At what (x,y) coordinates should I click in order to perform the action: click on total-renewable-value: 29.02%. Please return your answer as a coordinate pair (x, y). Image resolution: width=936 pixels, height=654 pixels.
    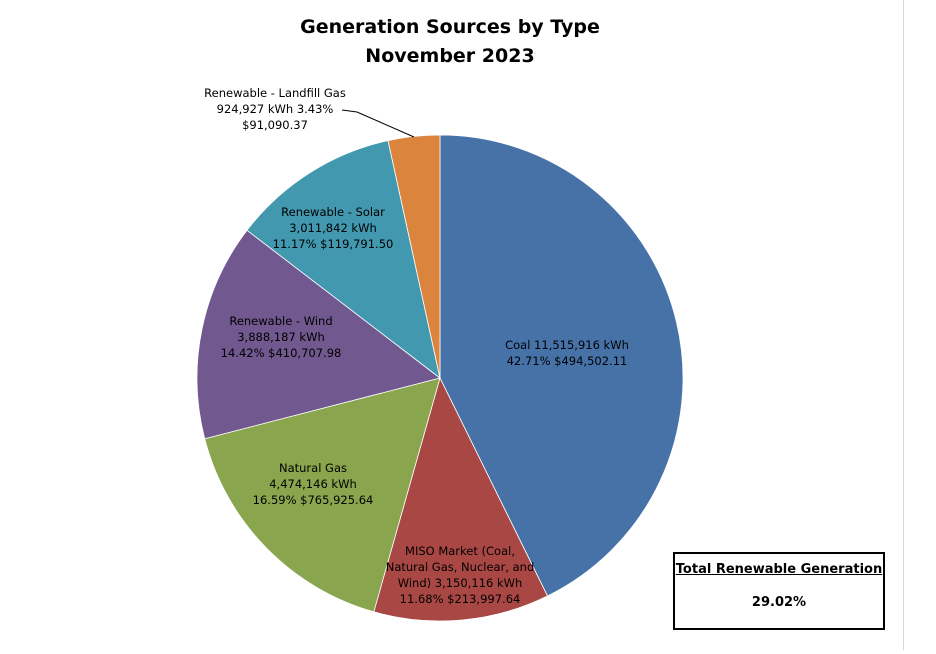
    Looking at the image, I should click on (779, 602).